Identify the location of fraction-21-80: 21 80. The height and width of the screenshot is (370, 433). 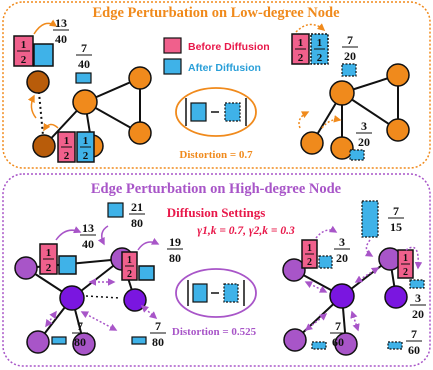
(137, 215).